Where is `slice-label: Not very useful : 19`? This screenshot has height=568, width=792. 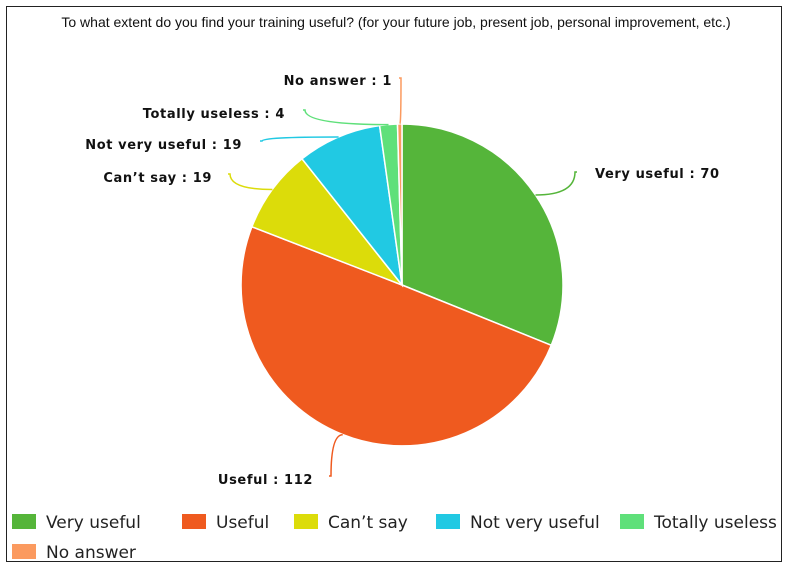 slice-label: Not very useful : 19 is located at coordinates (163, 145).